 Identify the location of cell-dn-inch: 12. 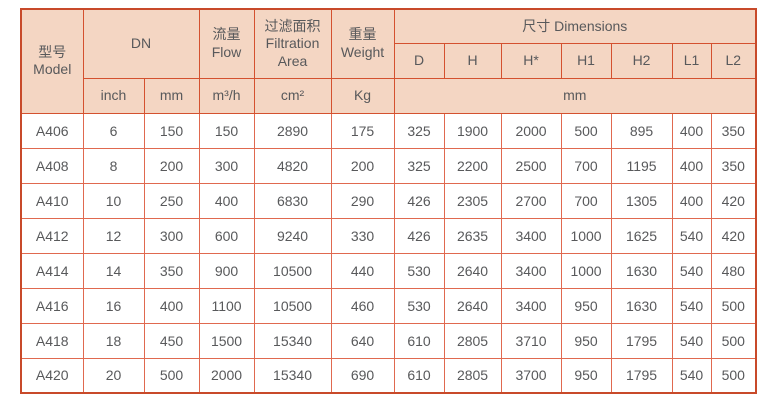
(113, 235).